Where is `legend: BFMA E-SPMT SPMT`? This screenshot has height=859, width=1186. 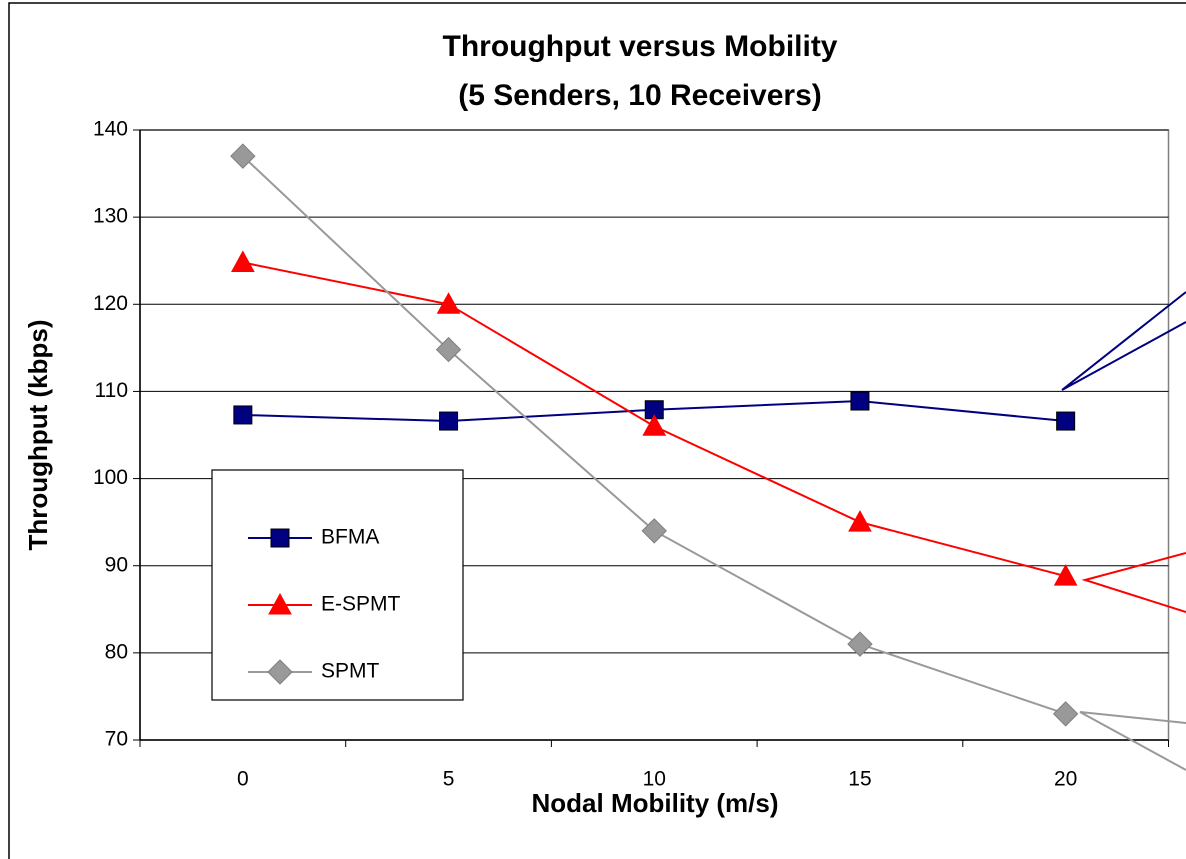 legend: BFMA E-SPMT SPMT is located at coordinates (337, 585).